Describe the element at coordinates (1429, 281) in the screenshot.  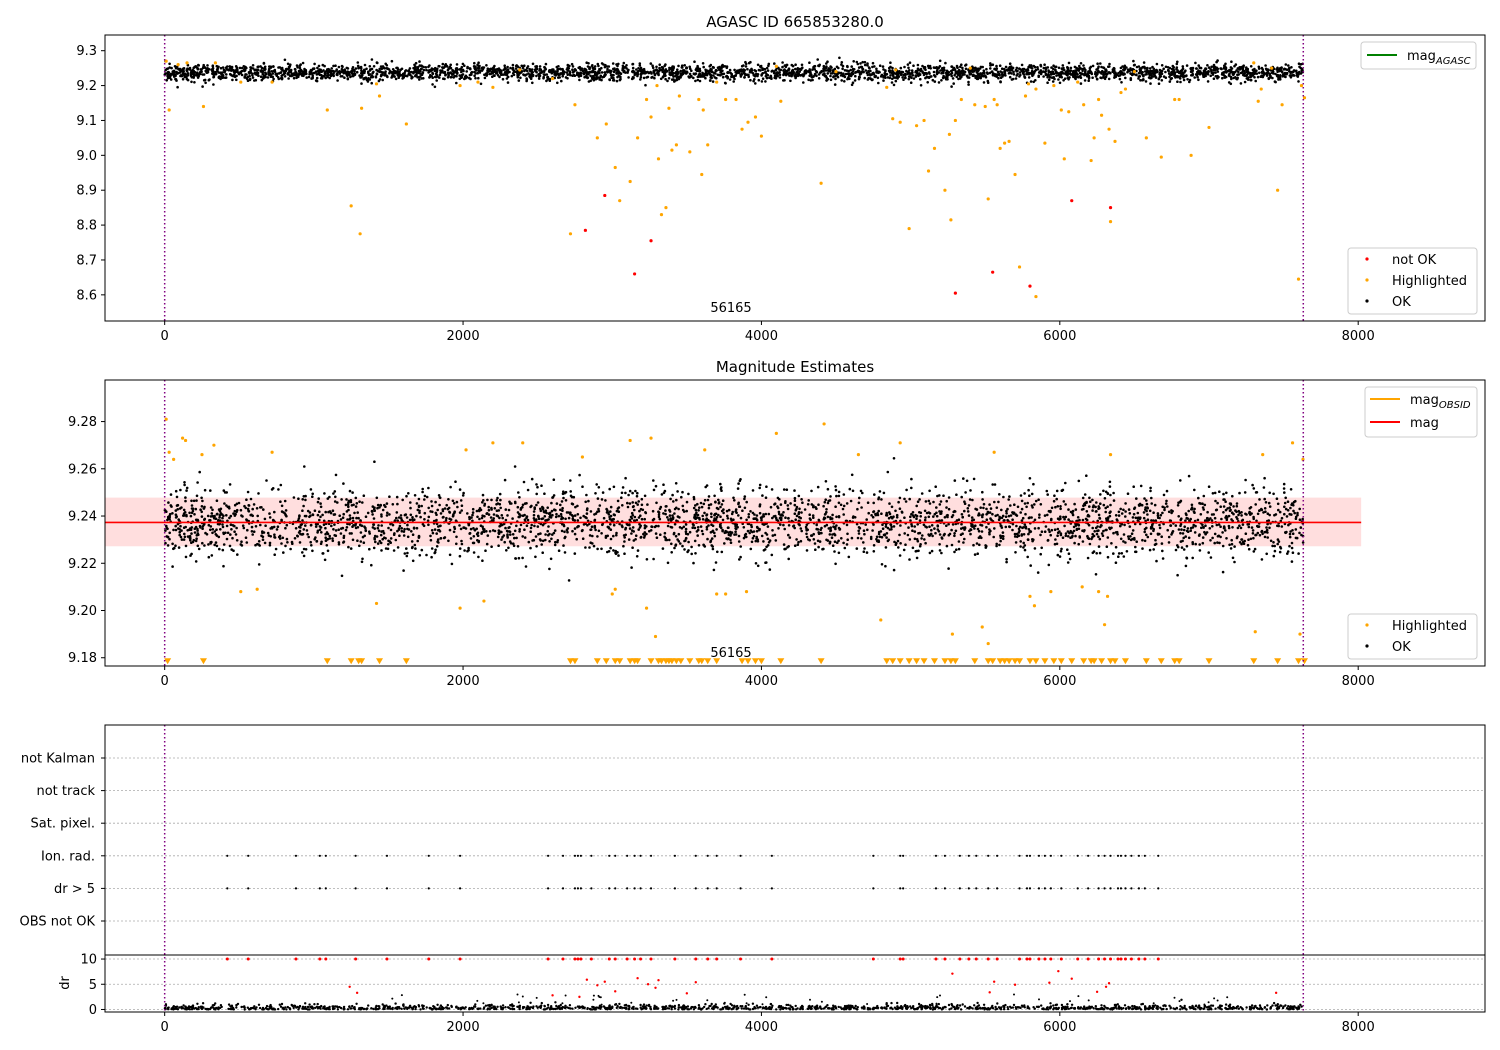
I see `legend-highlighted: Highlighted` at that location.